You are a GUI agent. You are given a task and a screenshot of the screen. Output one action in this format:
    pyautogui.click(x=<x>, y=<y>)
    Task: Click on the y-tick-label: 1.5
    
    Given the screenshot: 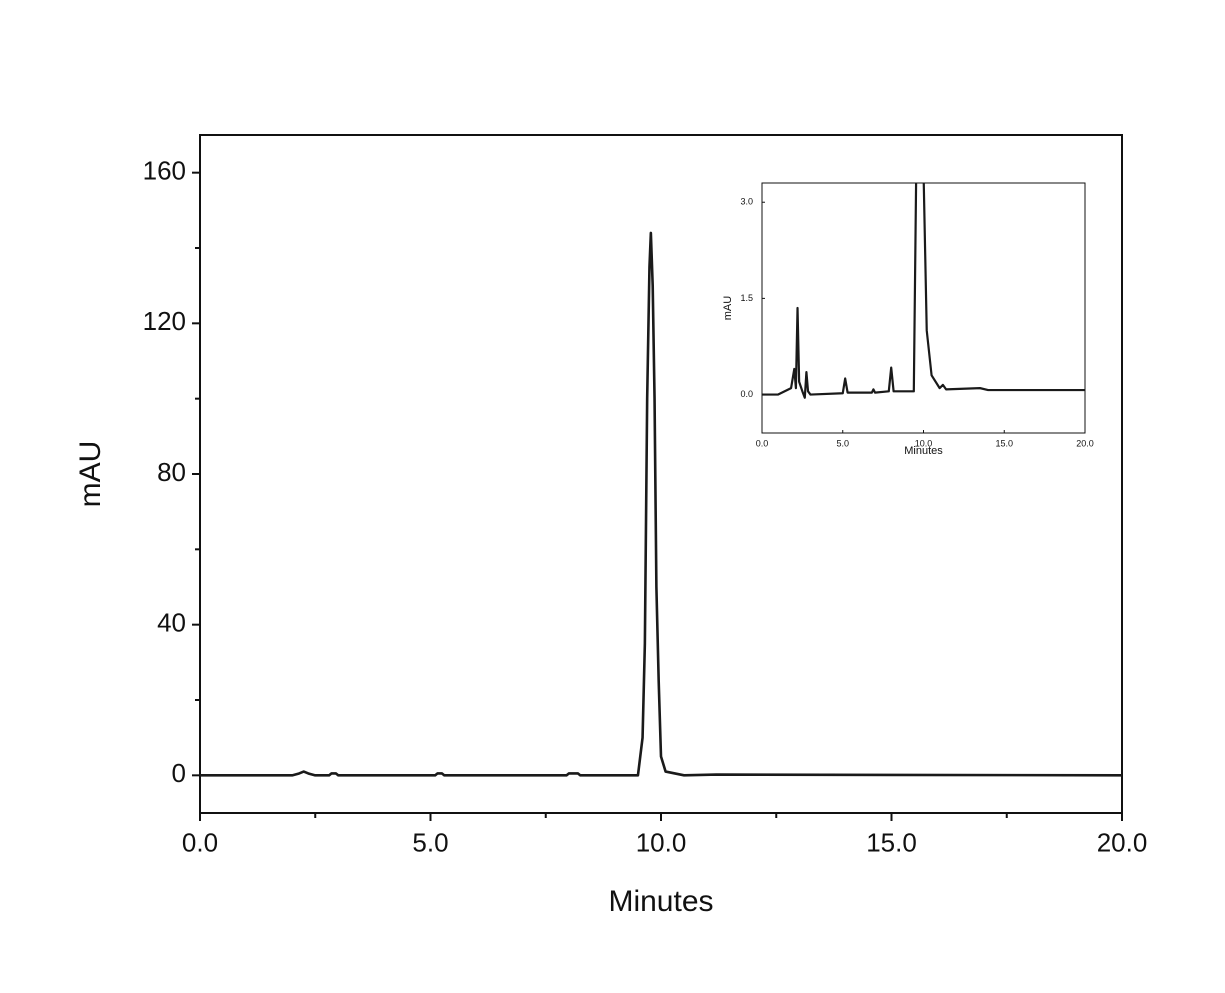 What is the action you would take?
    pyautogui.click(x=746, y=298)
    